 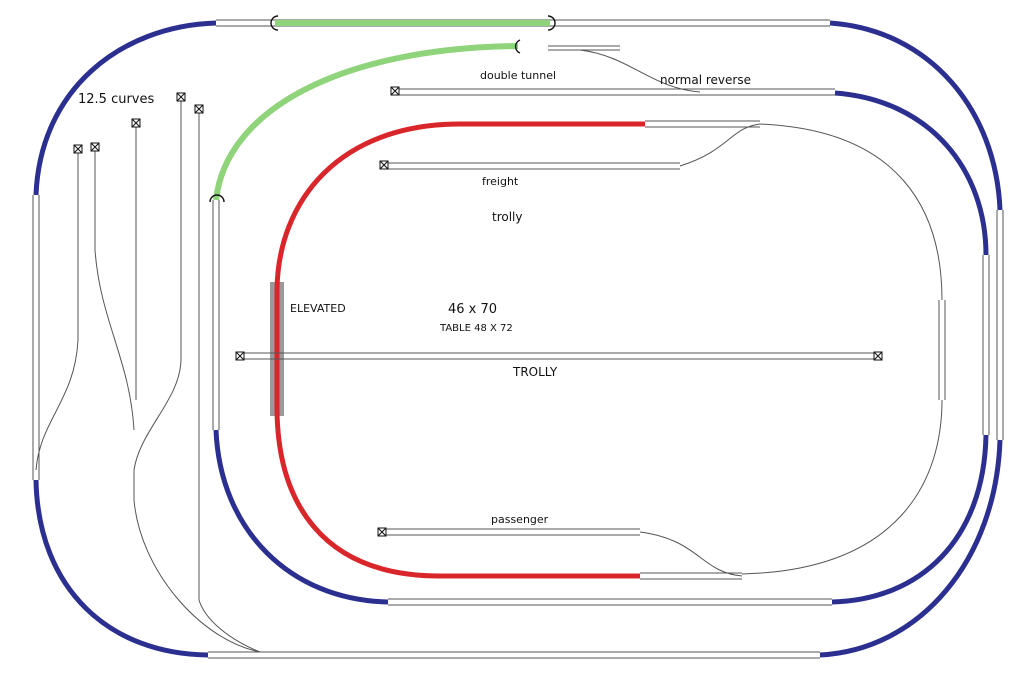 I want to click on label-elevated: ELEVATED, so click(x=318, y=308).